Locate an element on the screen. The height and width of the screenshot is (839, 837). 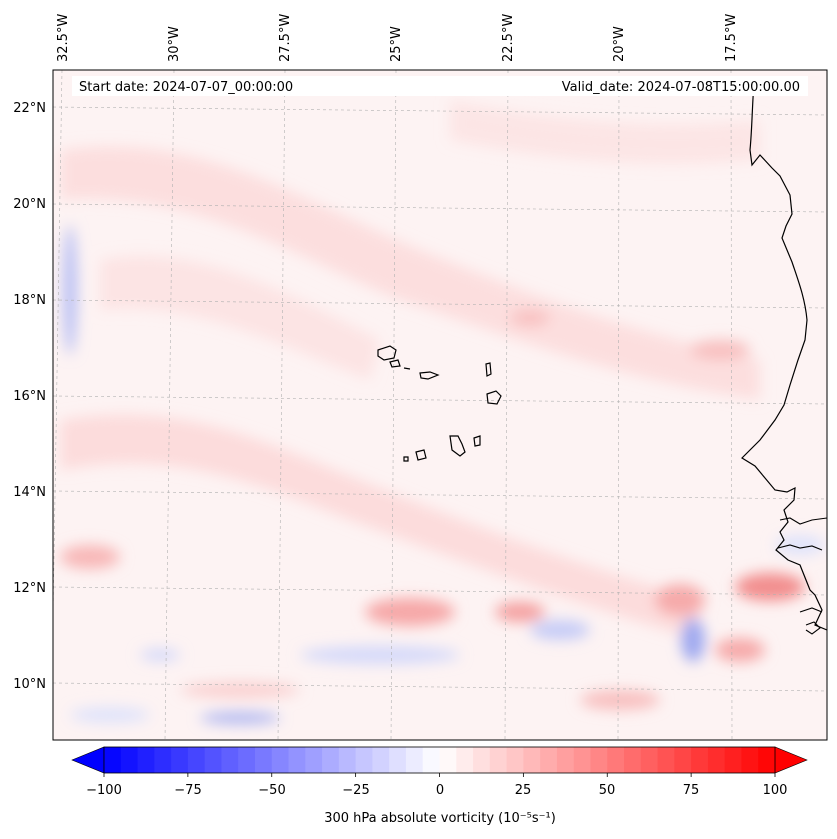
colorbar-tick-label: −50 is located at coordinates (271, 790).